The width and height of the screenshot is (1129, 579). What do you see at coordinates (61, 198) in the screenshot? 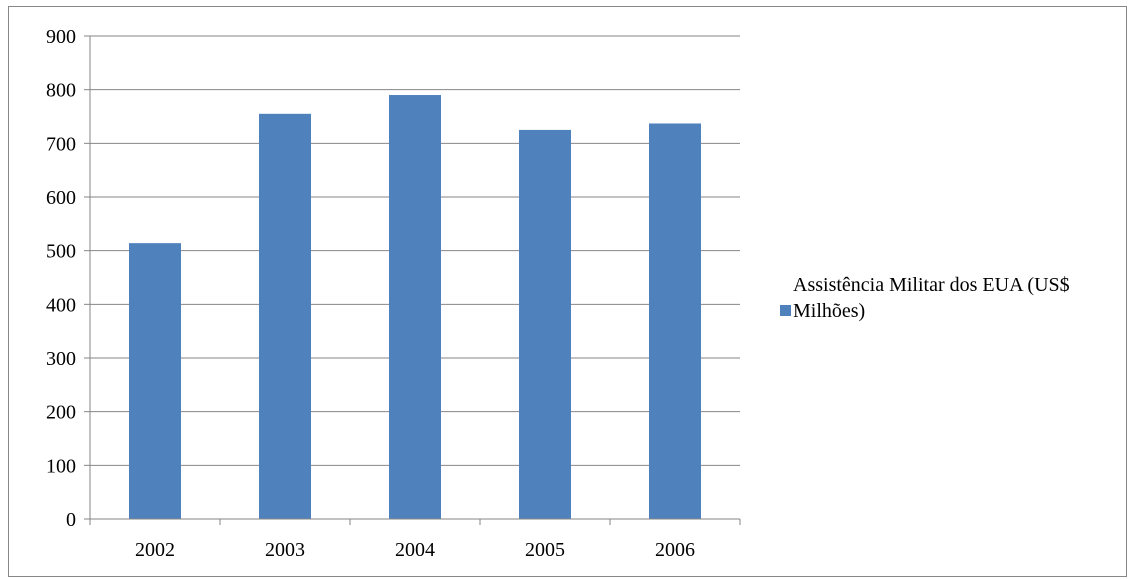
I see `y-tick-label: 600` at bounding box center [61, 198].